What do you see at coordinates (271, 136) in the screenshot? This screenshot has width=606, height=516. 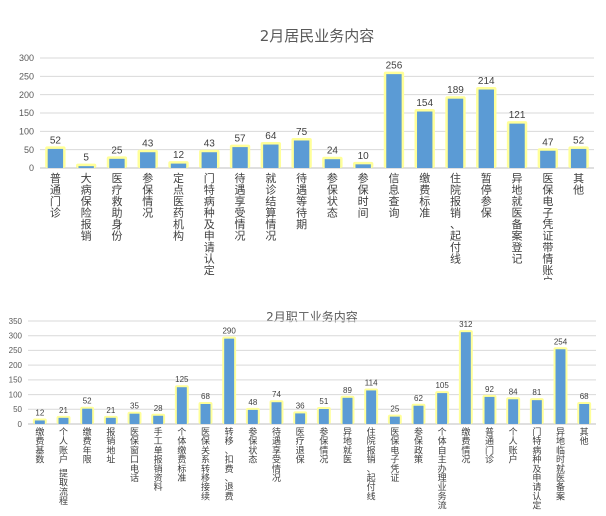 I see `chart1-data-label: 64` at bounding box center [271, 136].